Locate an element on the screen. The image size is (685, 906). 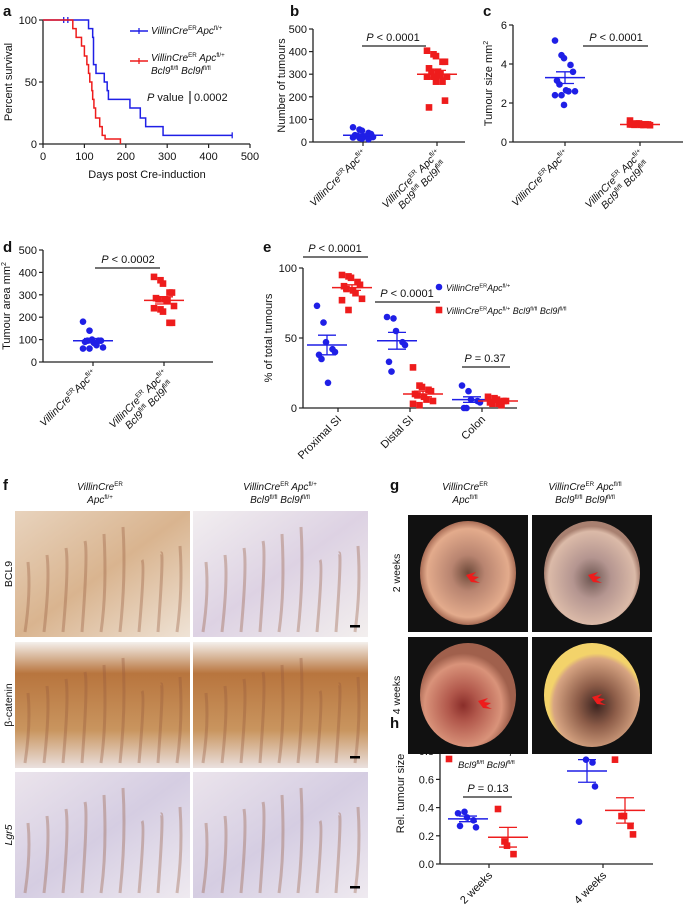
y-axis-label: Rel. tumour size is located at coordinates (401, 793).